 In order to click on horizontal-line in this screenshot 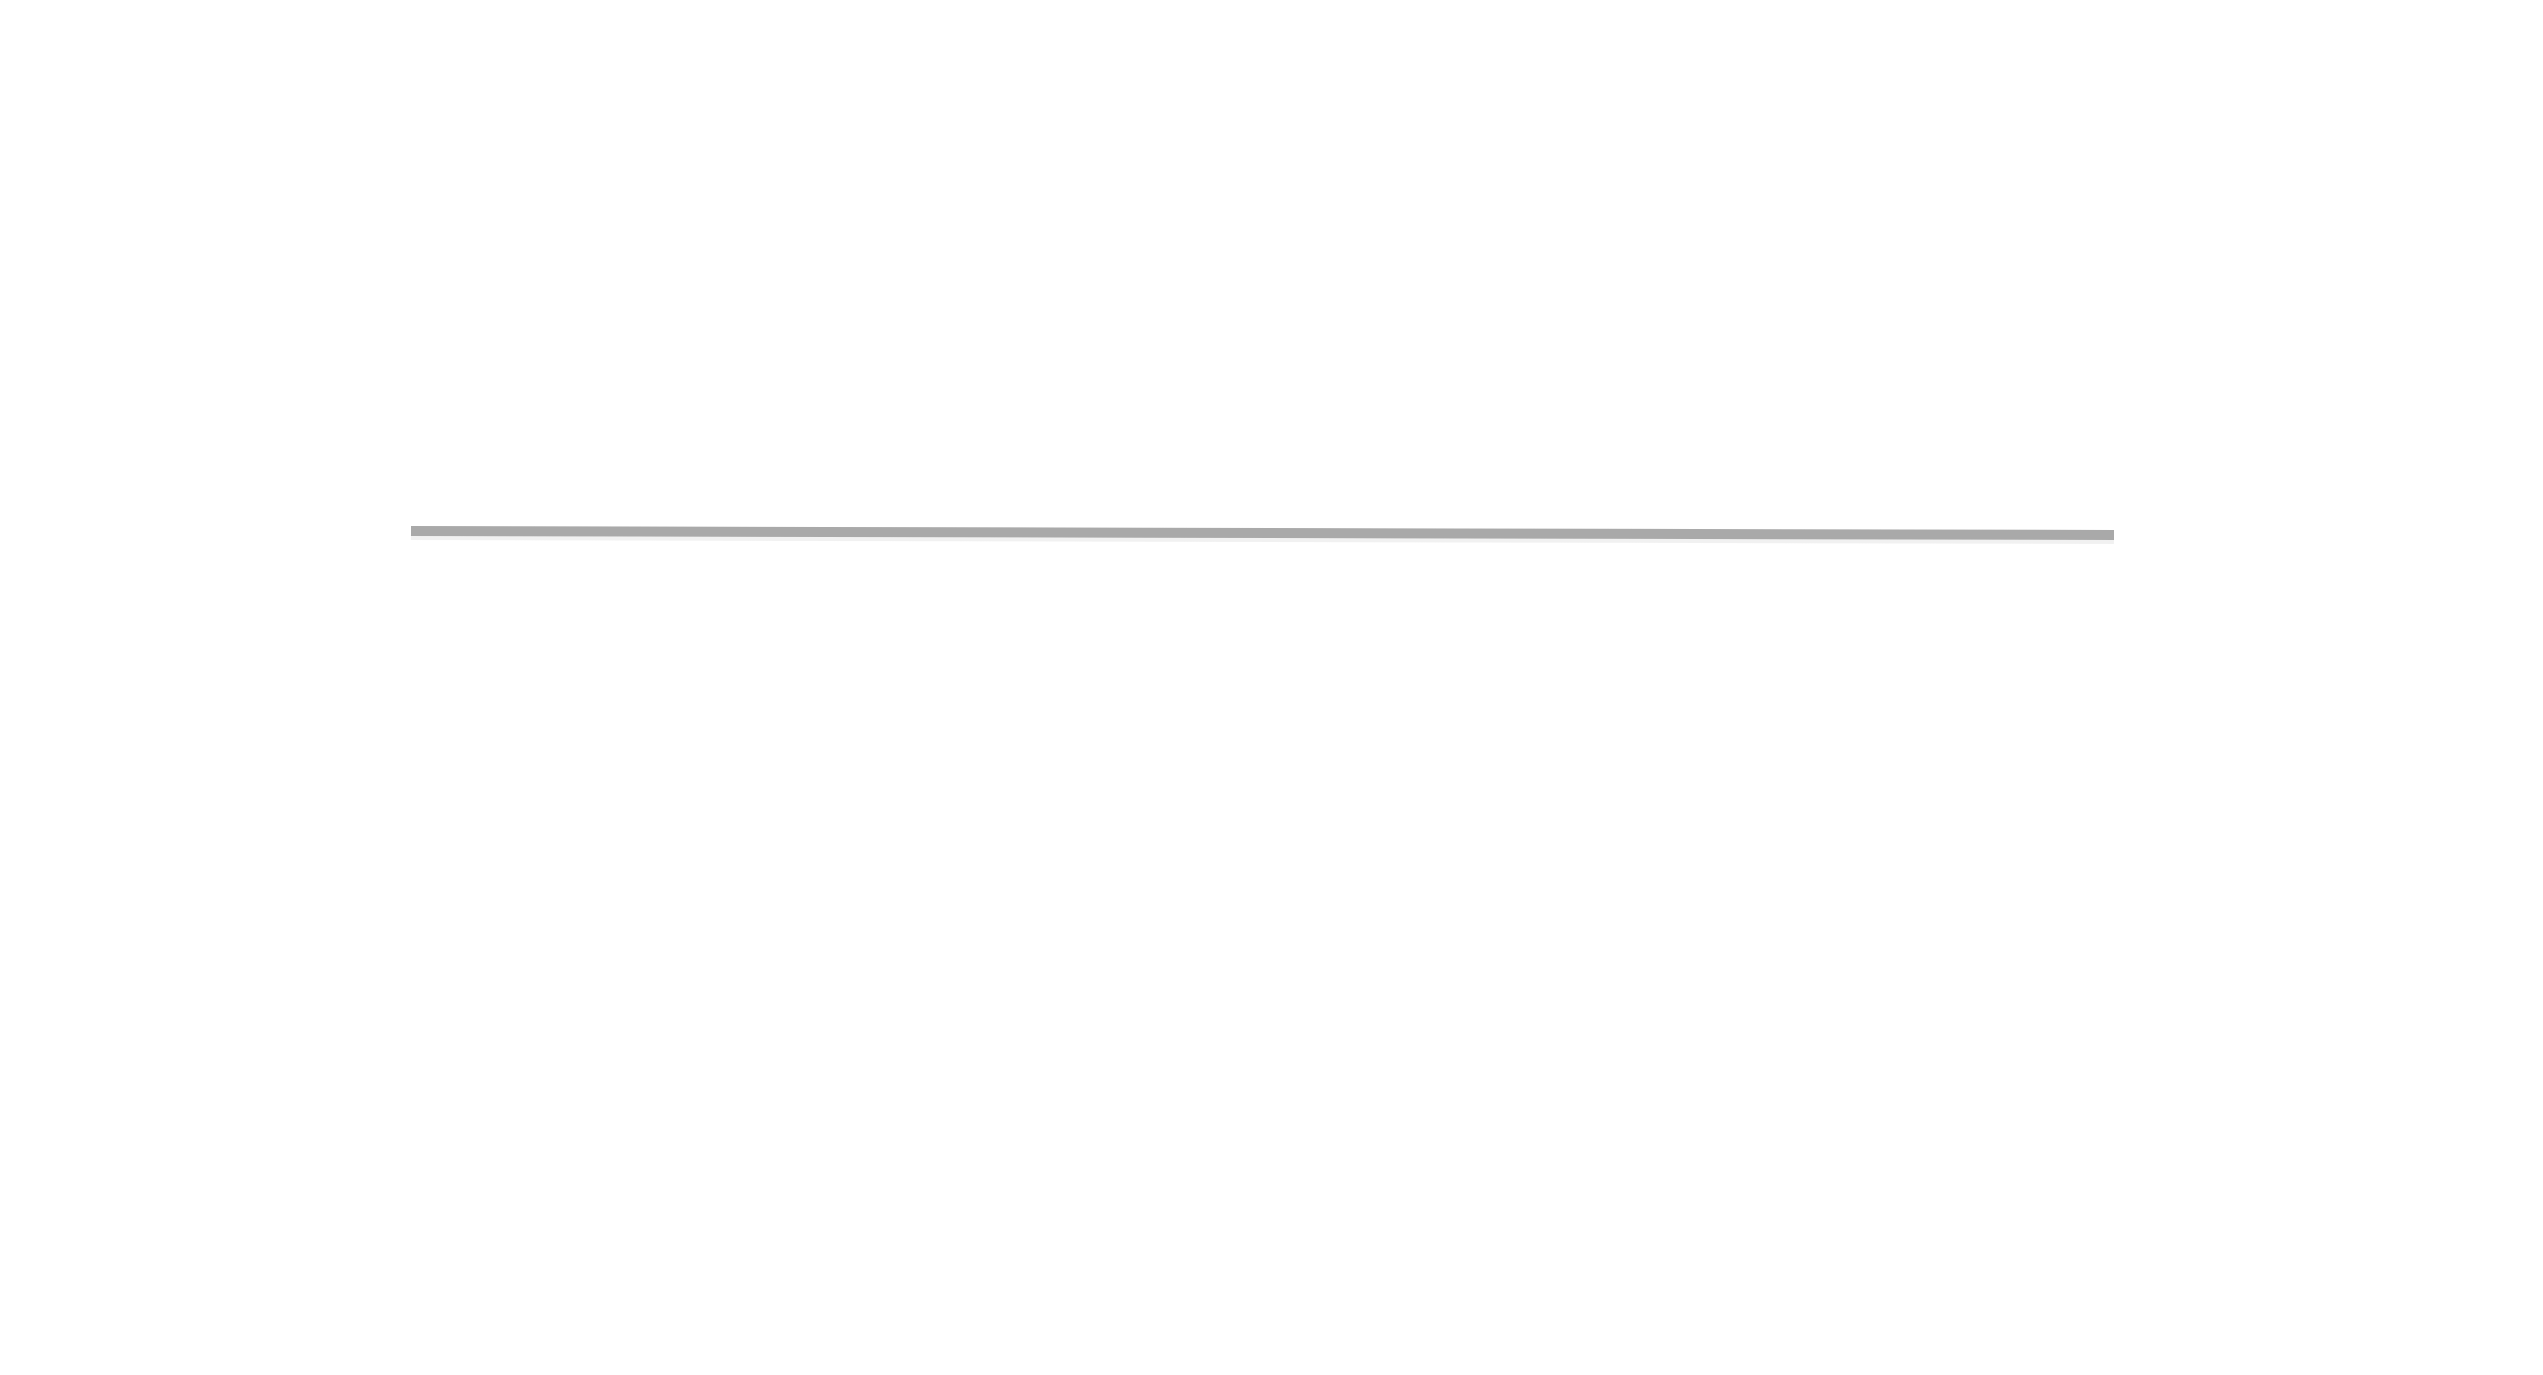, I will do `click(1262, 533)`.